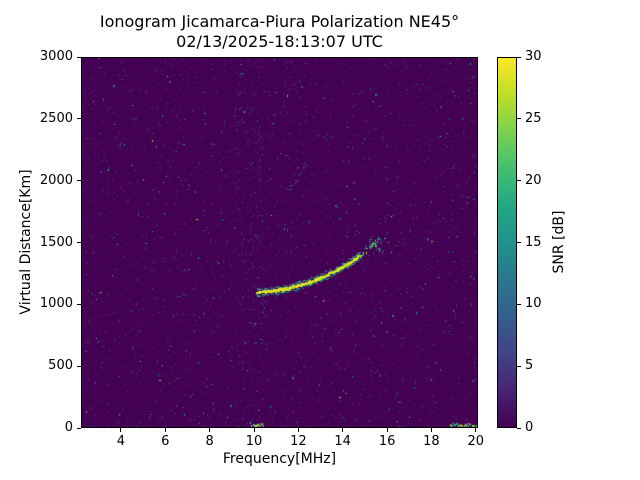 The width and height of the screenshot is (640, 480). What do you see at coordinates (56, 304) in the screenshot?
I see `y-tick-label: 1000` at bounding box center [56, 304].